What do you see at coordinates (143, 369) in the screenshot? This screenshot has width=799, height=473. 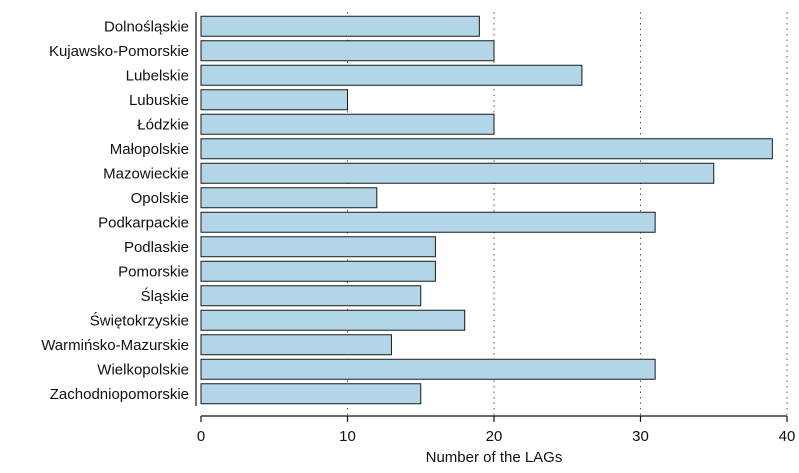 I see `category-label: Wielkopolskie` at bounding box center [143, 369].